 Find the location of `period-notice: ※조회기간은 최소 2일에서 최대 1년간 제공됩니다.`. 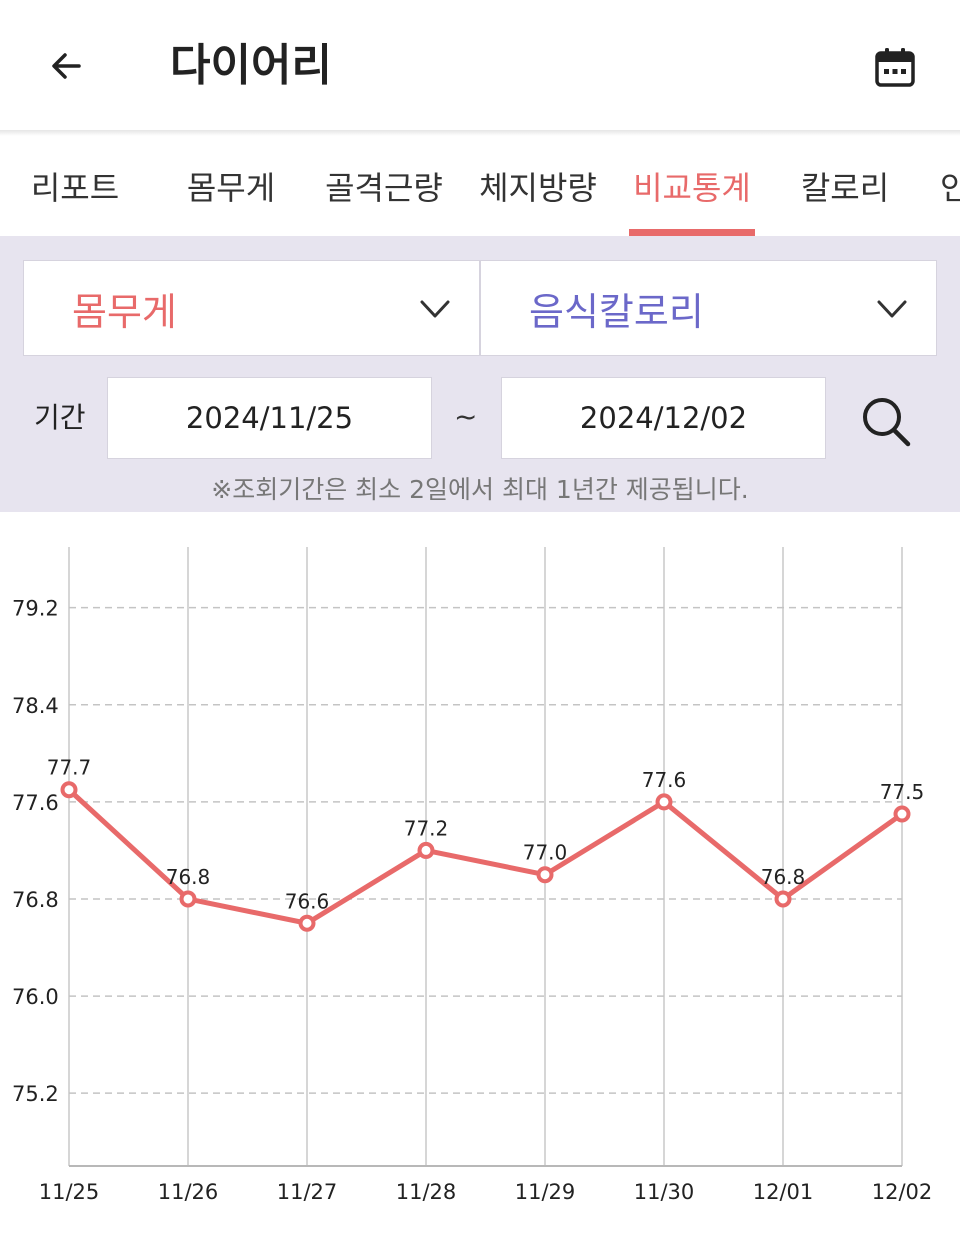

period-notice: ※조회기간은 최소 2일에서 최대 1년간 제공됩니다. is located at coordinates (480, 489).